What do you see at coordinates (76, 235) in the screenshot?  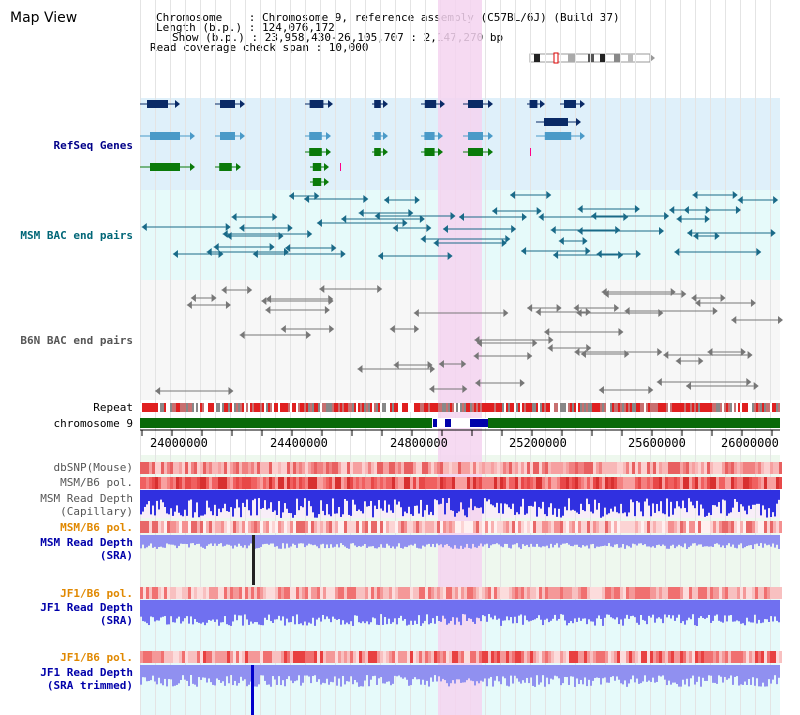 I see `msm-bac-label: MSM BAC end pairs` at bounding box center [76, 235].